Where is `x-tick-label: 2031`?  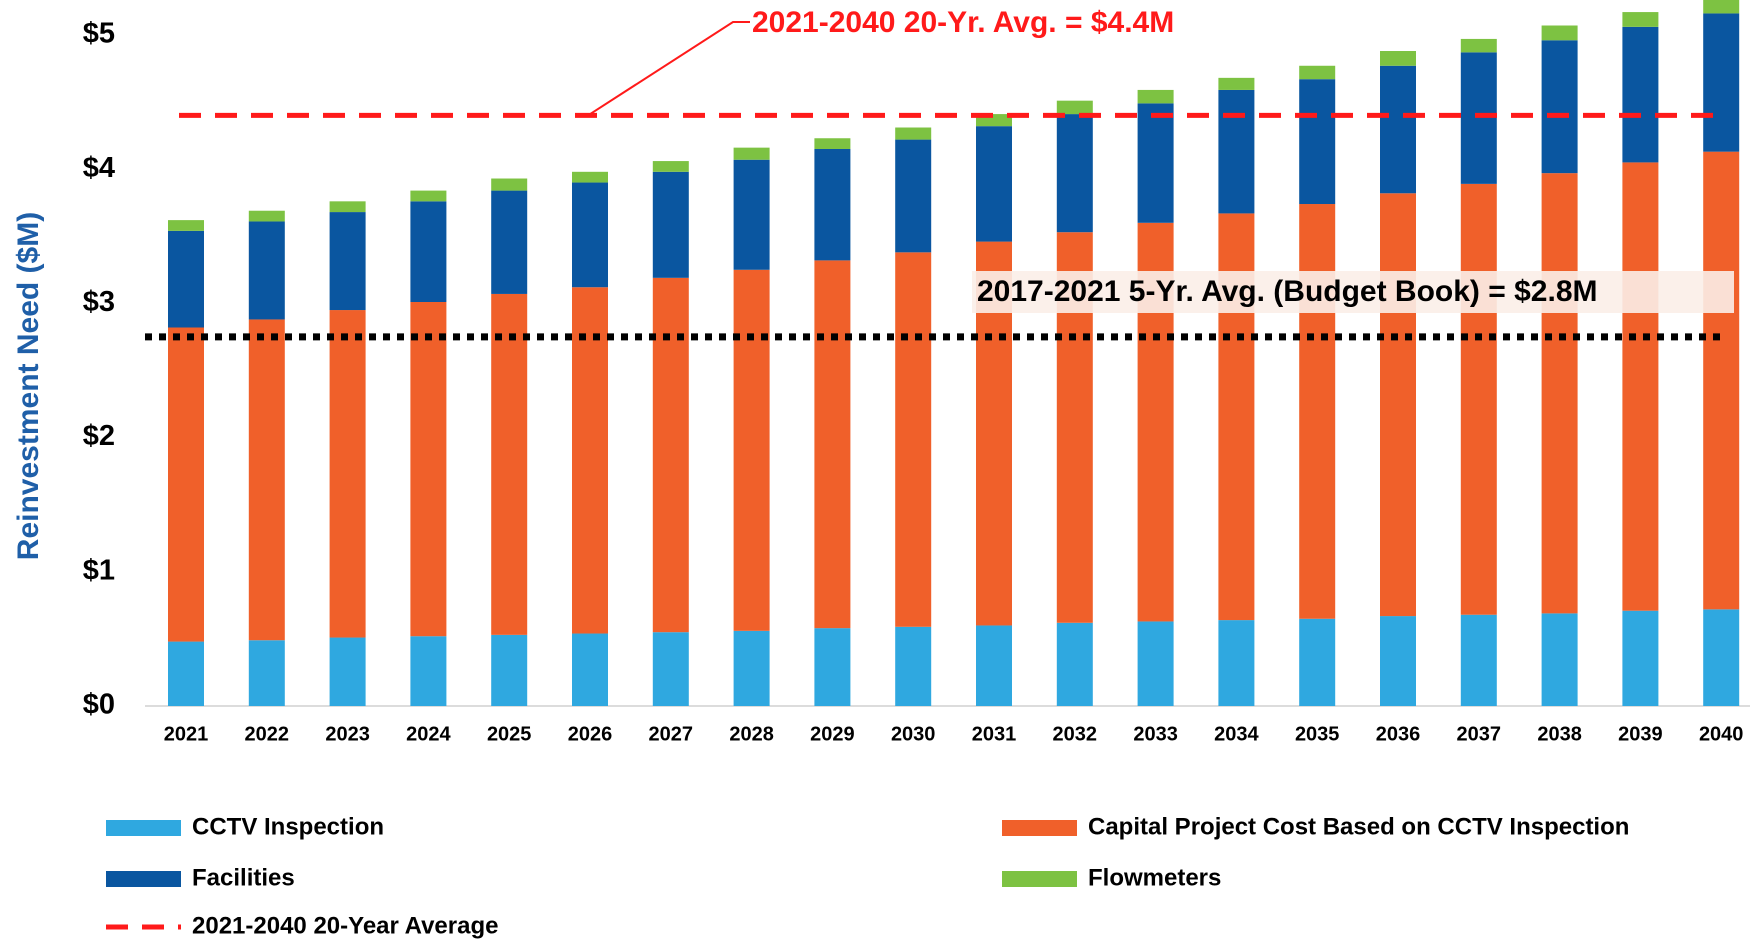 x-tick-label: 2031 is located at coordinates (994, 734).